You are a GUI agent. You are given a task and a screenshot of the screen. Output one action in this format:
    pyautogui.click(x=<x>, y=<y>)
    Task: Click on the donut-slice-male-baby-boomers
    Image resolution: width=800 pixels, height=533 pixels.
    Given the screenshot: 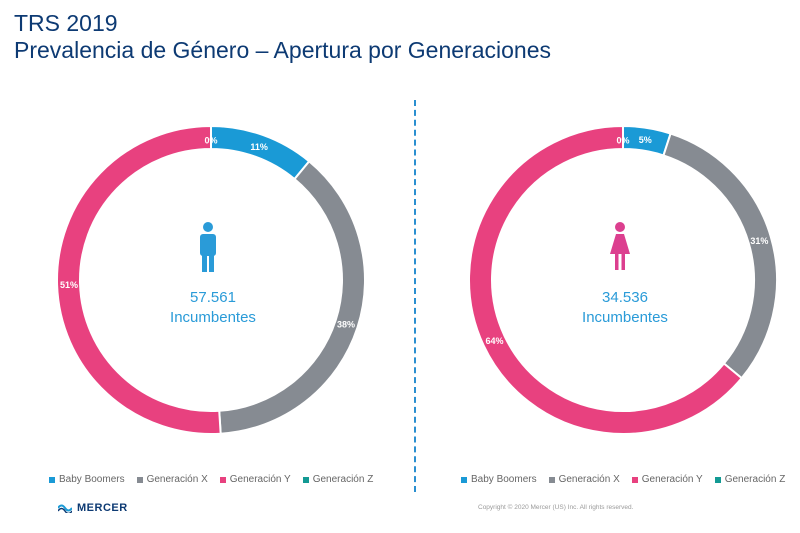 What is the action you would take?
    pyautogui.click(x=260, y=152)
    